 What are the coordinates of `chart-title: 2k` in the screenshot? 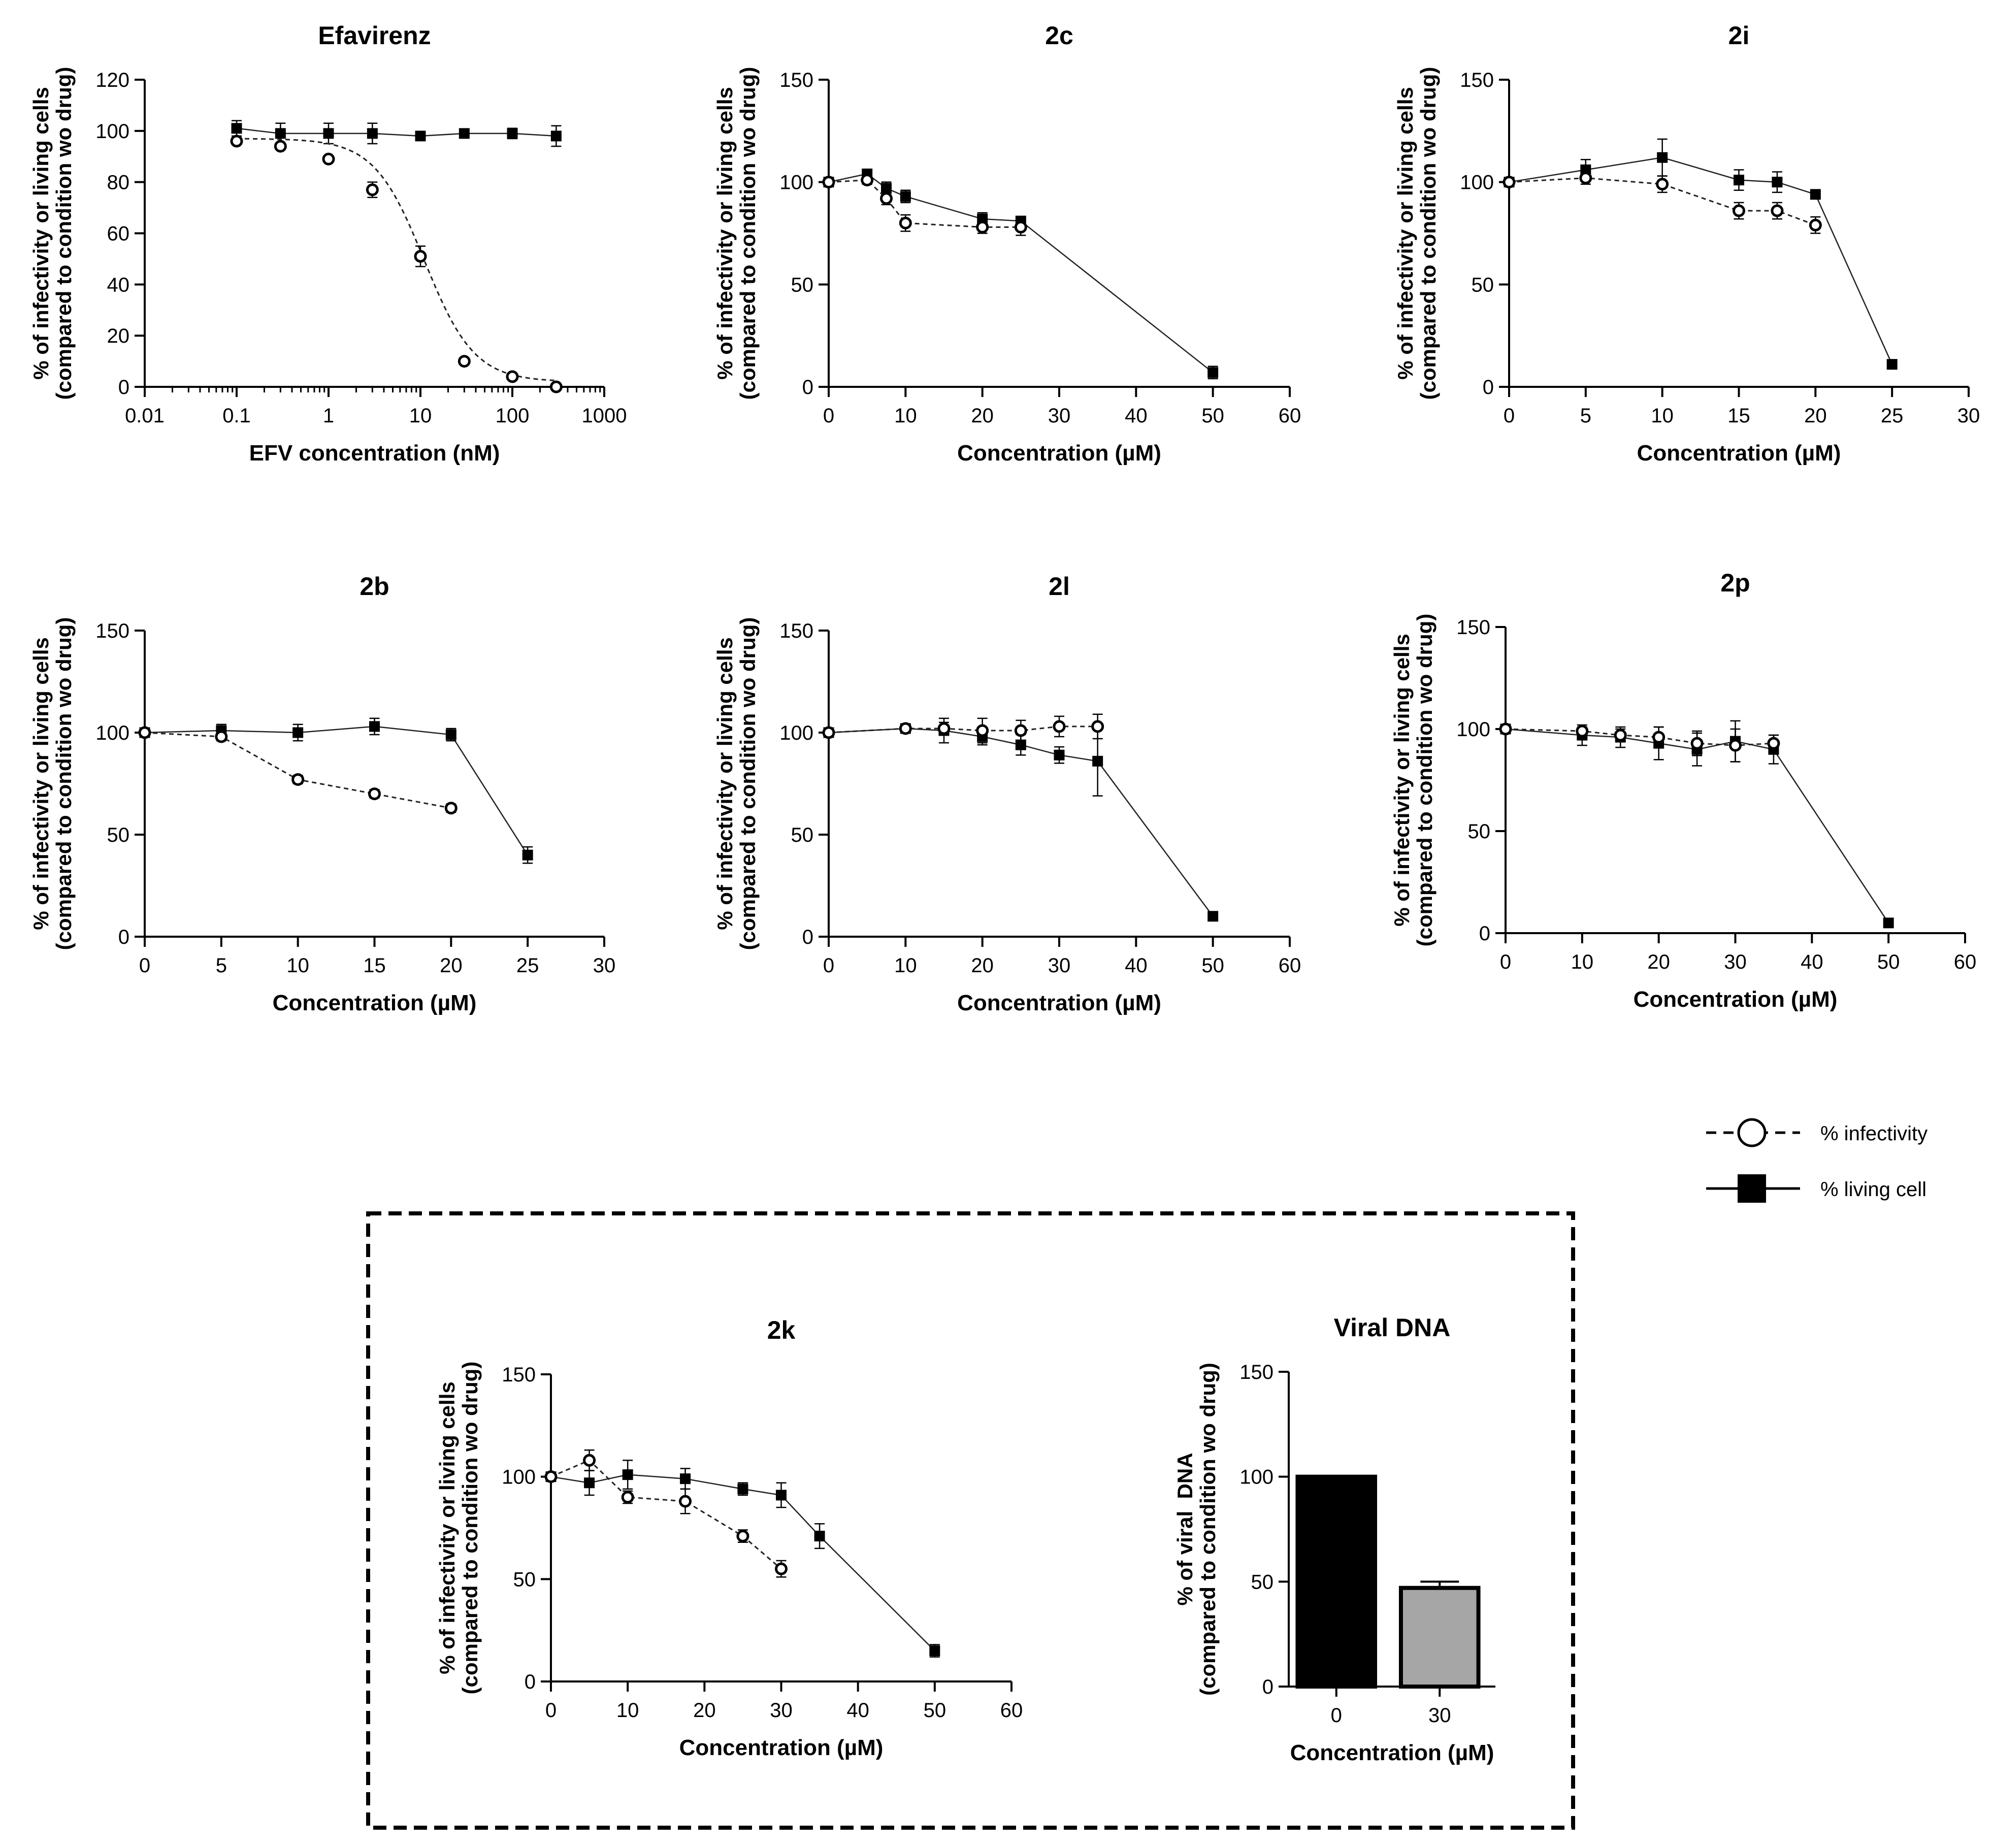 It's located at (781, 1330).